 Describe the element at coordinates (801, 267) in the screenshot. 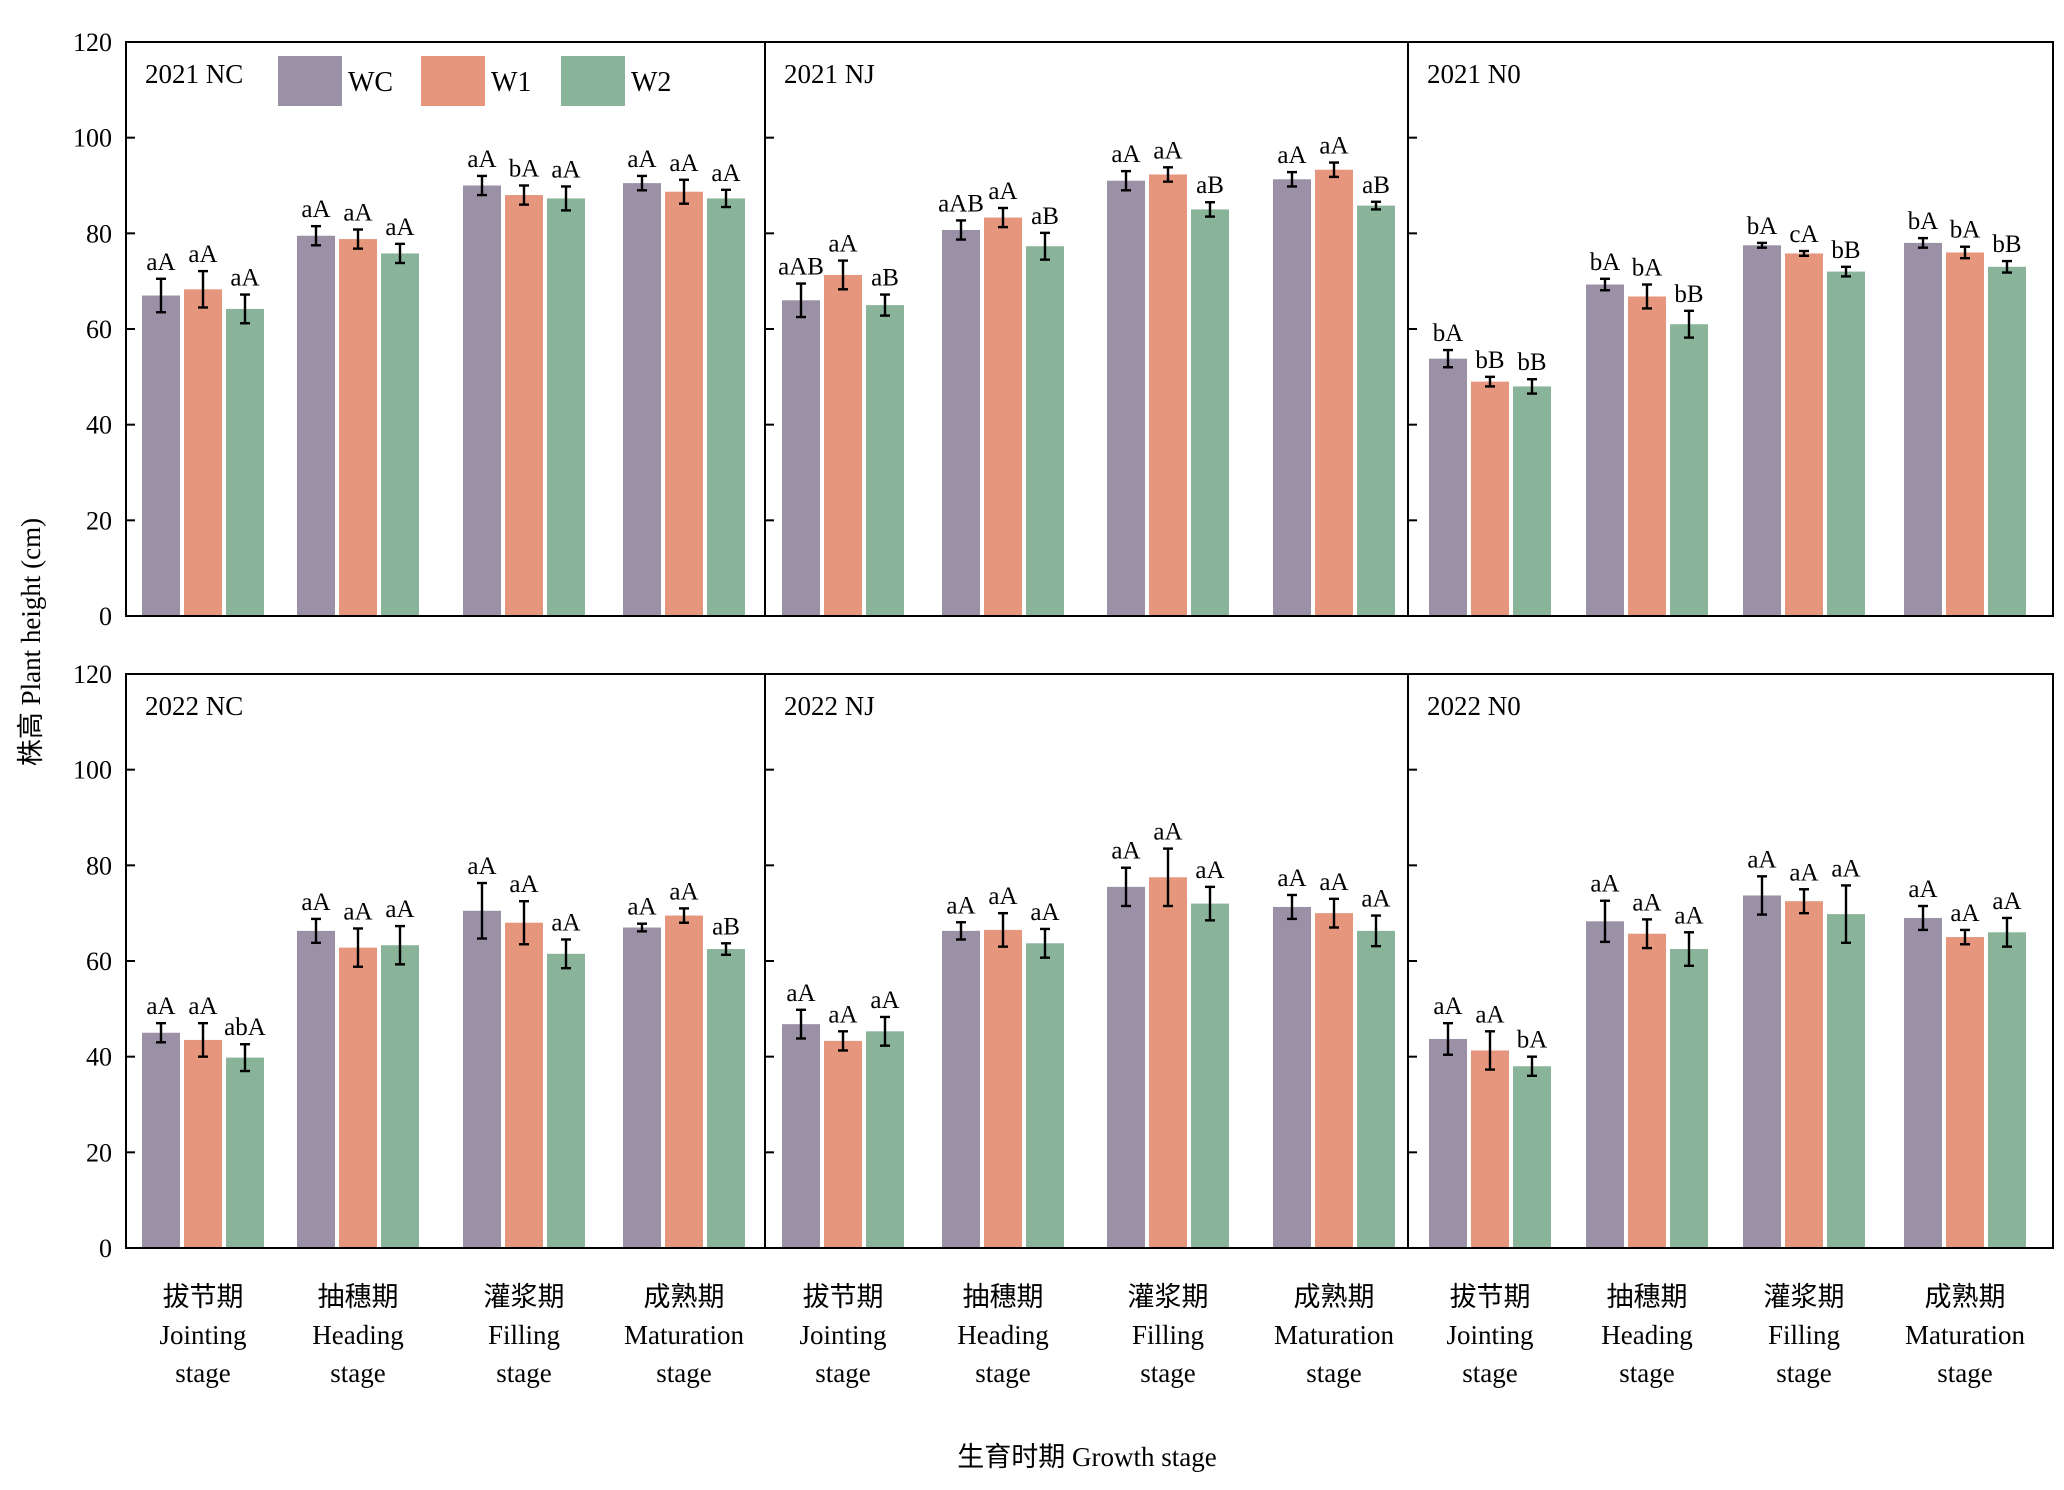

I see `significance-label: aAB` at that location.